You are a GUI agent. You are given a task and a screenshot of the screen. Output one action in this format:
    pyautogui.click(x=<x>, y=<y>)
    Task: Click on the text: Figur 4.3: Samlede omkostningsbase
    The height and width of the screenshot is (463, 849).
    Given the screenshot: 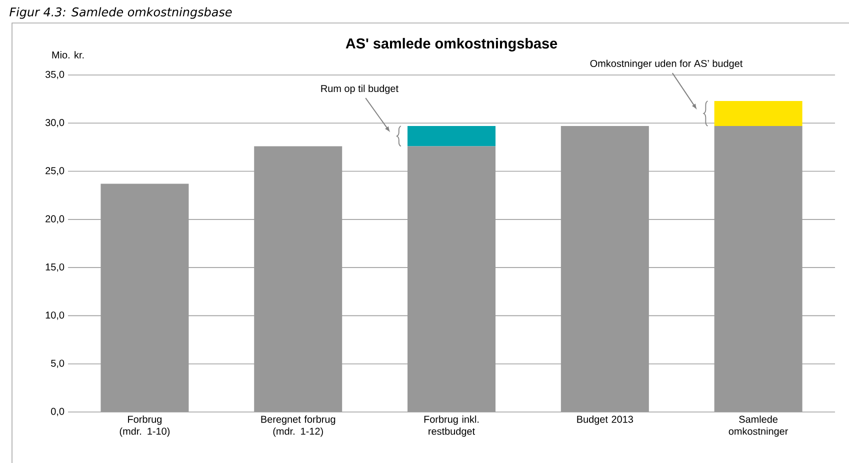 What is the action you would take?
    pyautogui.click(x=121, y=13)
    